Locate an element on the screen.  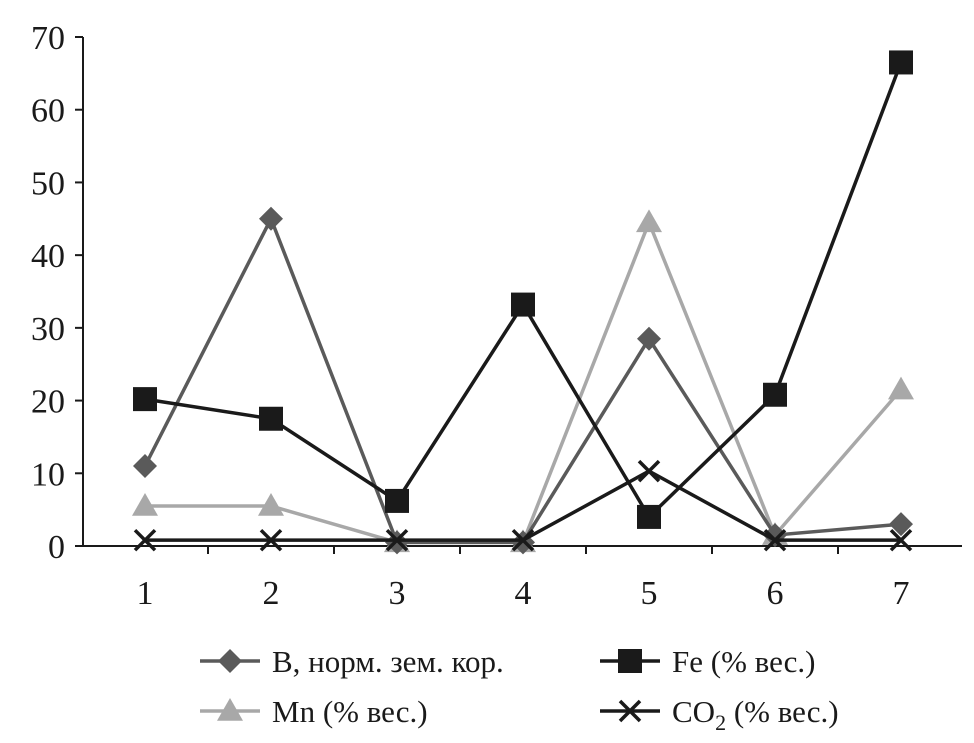
legend-item: CO2 (% вес.) is located at coordinates (719, 714).